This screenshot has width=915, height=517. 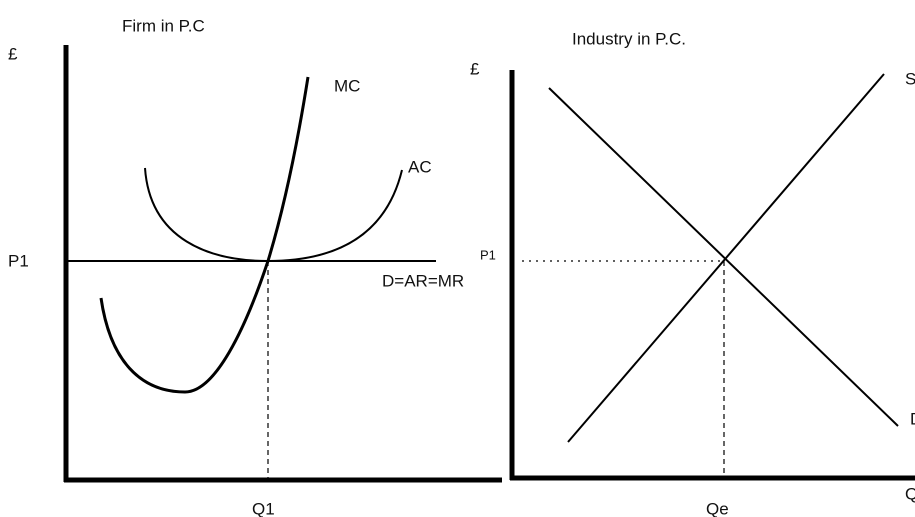 What do you see at coordinates (910, 78) in the screenshot?
I see `label: S` at bounding box center [910, 78].